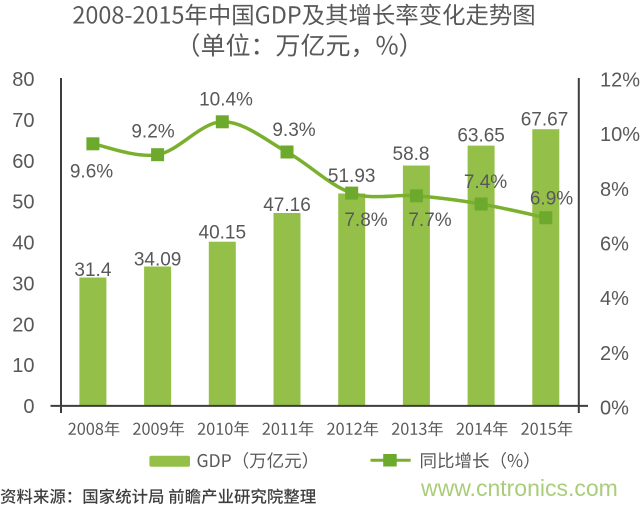 This screenshot has height=505, width=640. Describe the element at coordinates (551, 199) in the screenshot. I see `svg-text: 6.9%` at that location.